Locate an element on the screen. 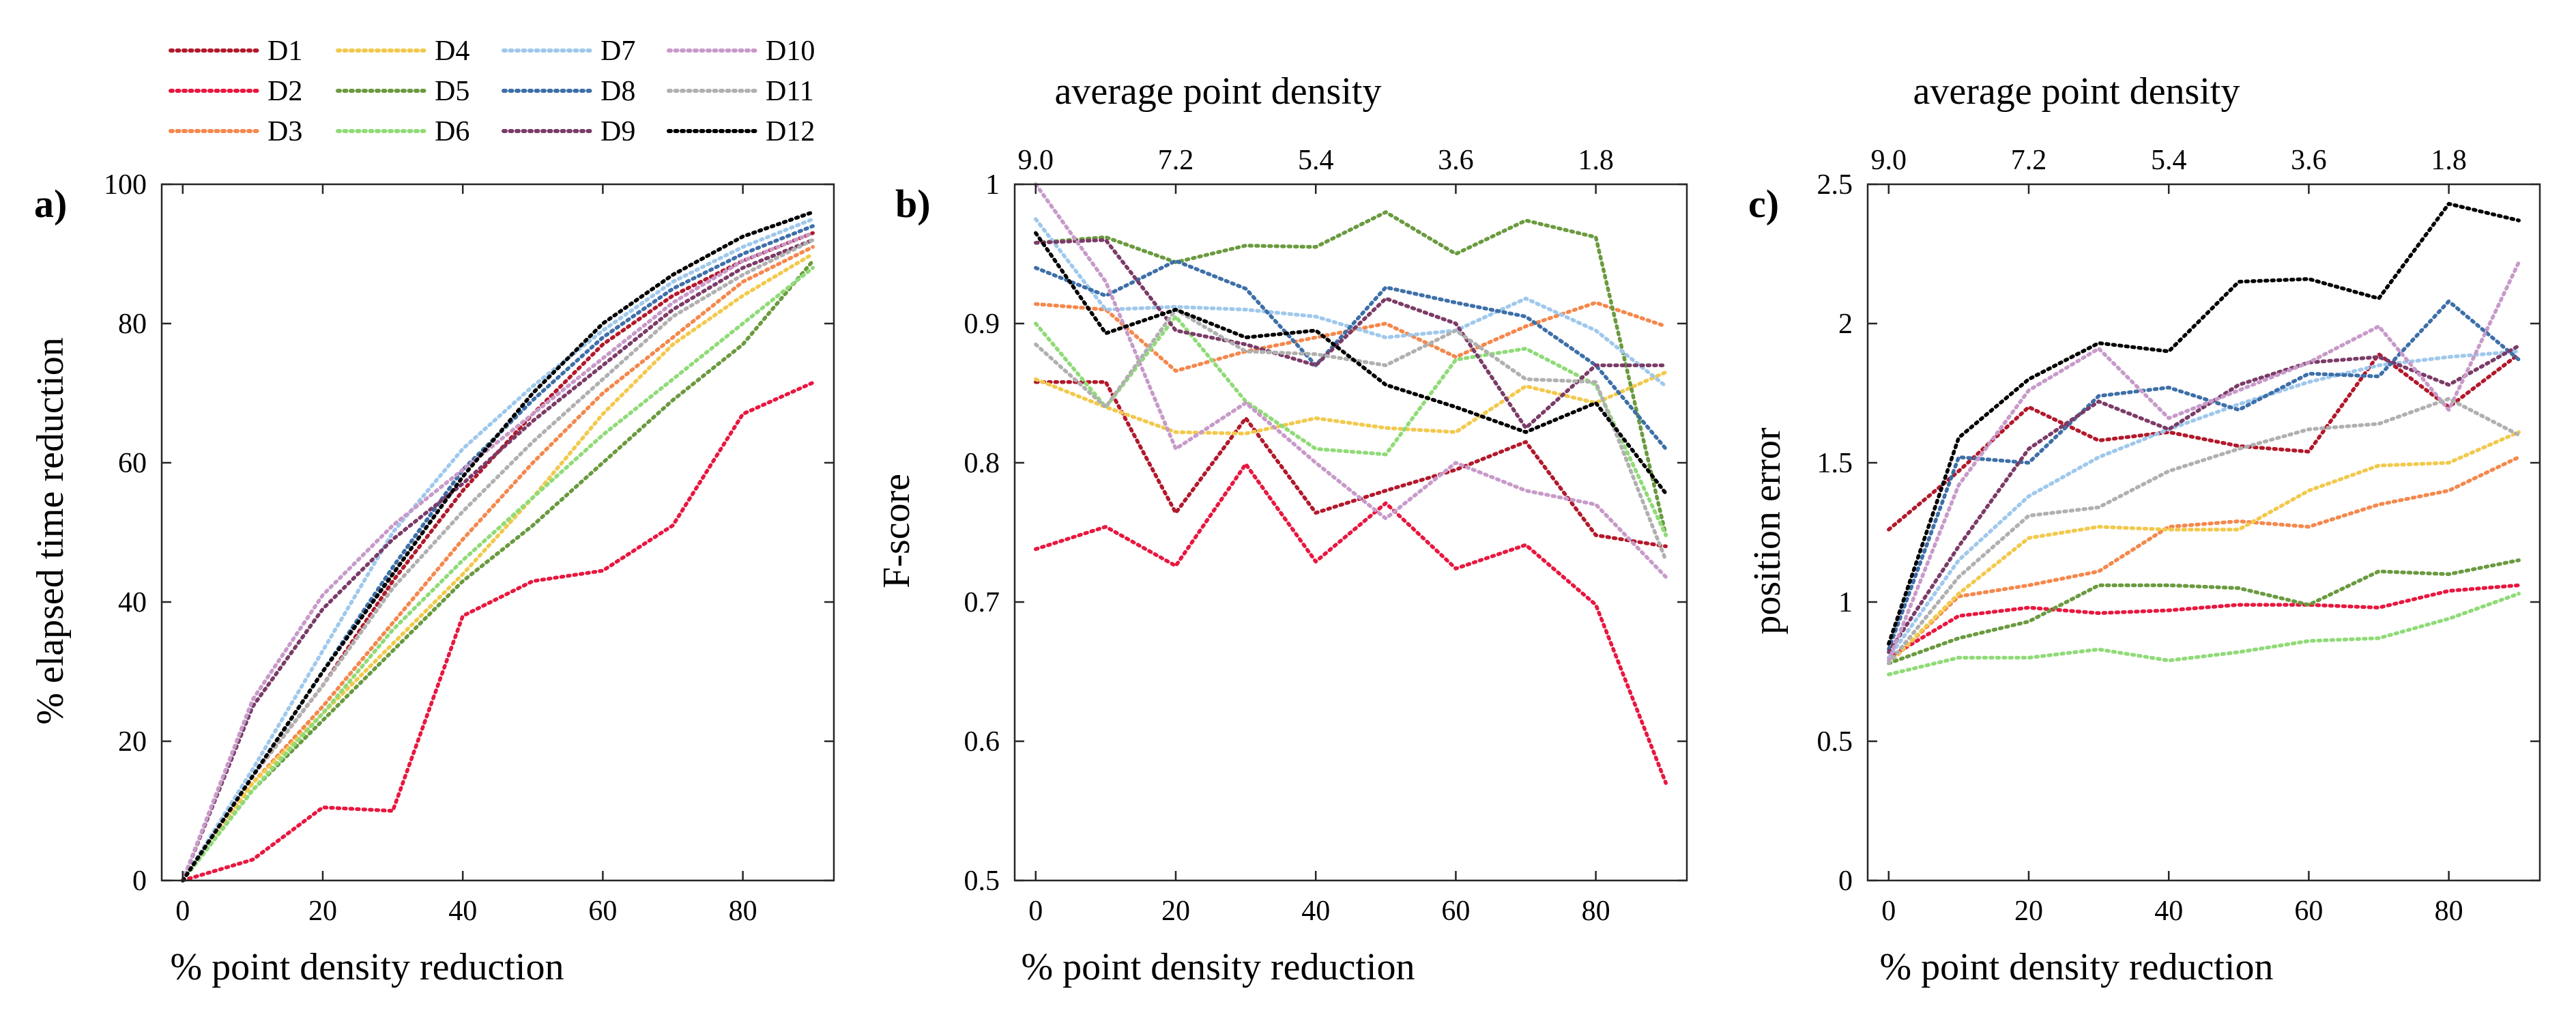 The width and height of the screenshot is (2576, 1017). panel-b-series-d1 is located at coordinates (1351, 464).